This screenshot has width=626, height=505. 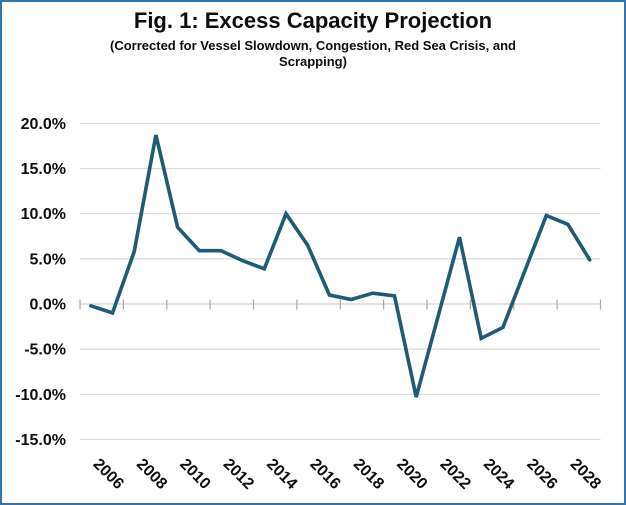 What do you see at coordinates (411, 474) in the screenshot?
I see `x-axis-label: 2020` at bounding box center [411, 474].